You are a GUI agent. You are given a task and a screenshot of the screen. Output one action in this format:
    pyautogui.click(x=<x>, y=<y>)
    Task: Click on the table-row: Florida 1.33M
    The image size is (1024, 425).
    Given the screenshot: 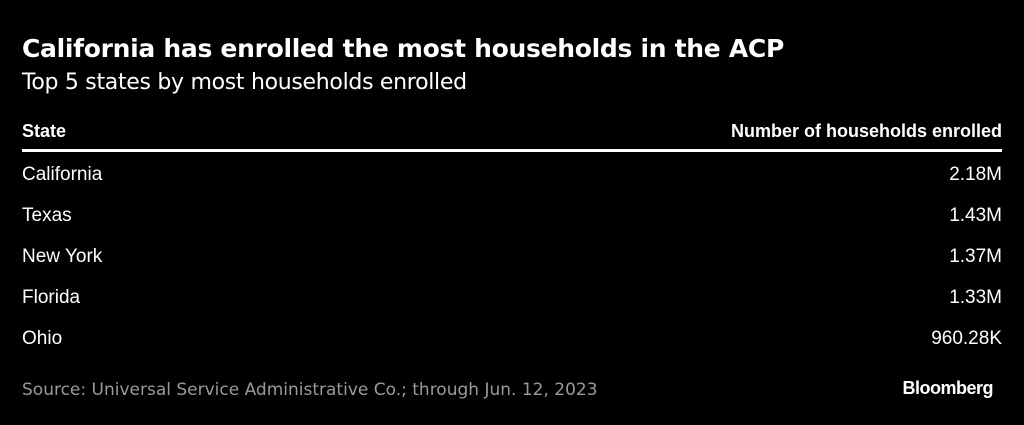 What is the action you would take?
    pyautogui.click(x=512, y=297)
    